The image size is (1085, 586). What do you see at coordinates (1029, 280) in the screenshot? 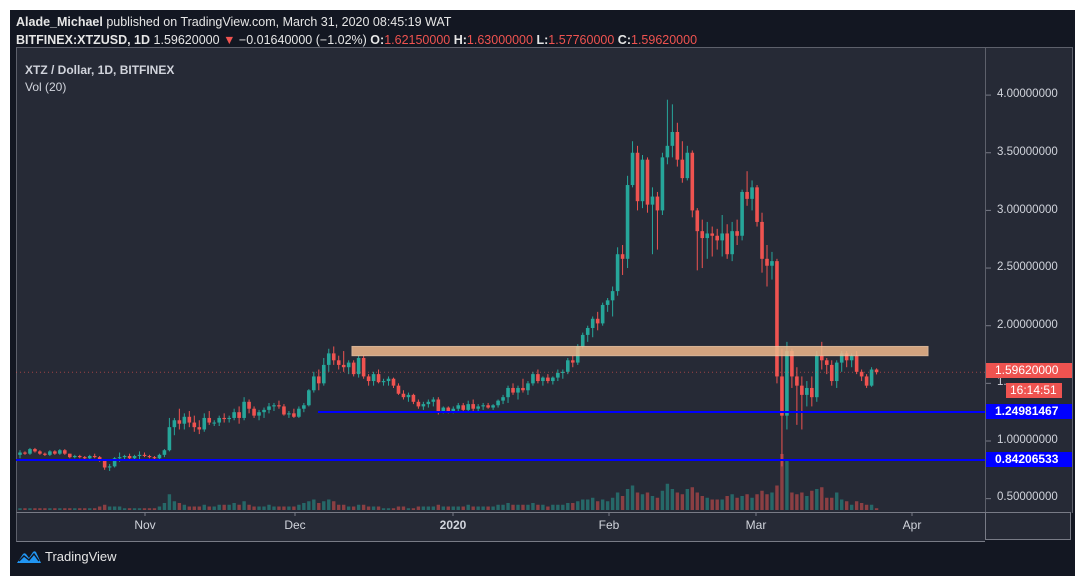
I see `price-axis` at bounding box center [1029, 280].